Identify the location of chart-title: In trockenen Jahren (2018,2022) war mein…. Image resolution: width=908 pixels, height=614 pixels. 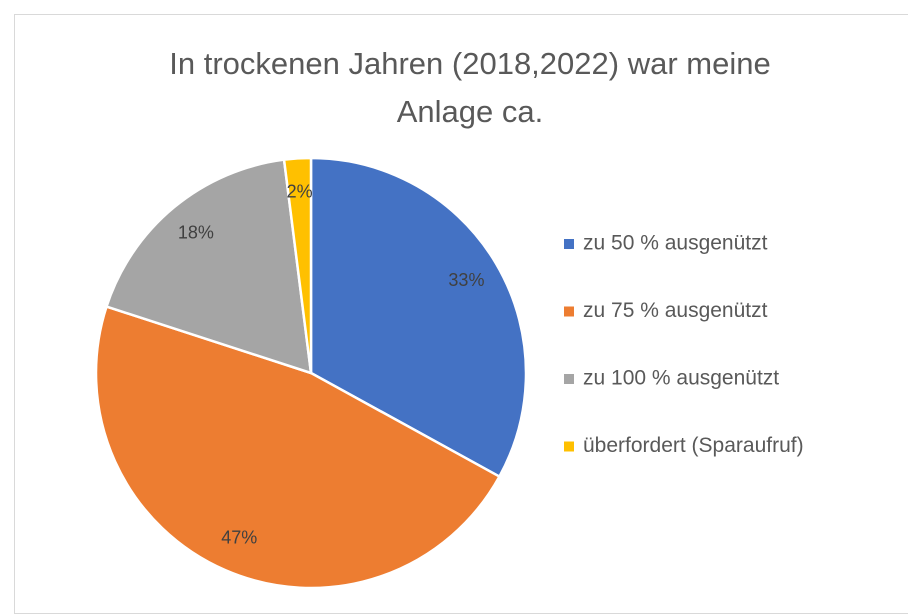
(470, 87).